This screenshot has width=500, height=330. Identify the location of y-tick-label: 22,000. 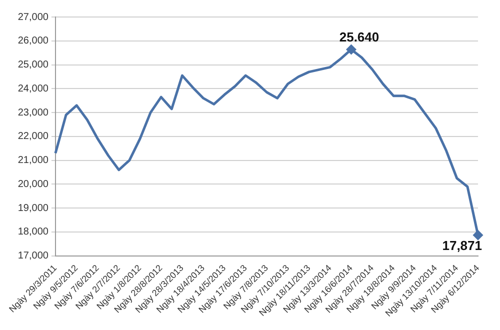
(33, 136).